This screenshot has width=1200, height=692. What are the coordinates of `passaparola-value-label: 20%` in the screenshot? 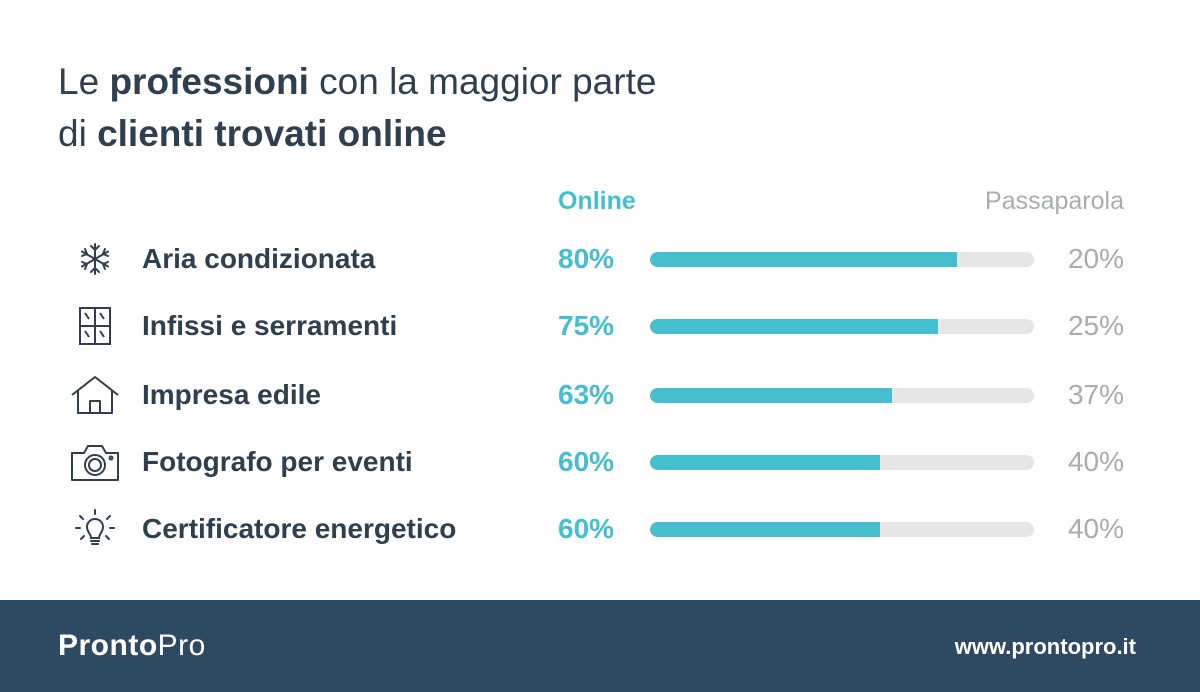 It's located at (1095, 258).